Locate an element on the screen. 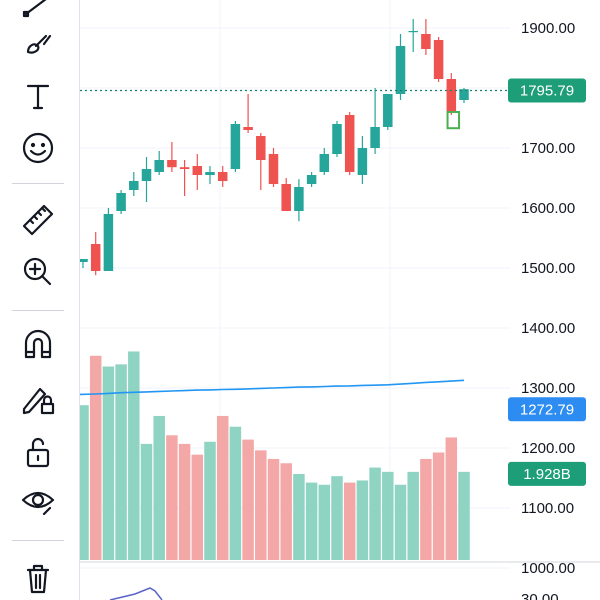  price-tick-label: 1100.00 is located at coordinates (547, 508).